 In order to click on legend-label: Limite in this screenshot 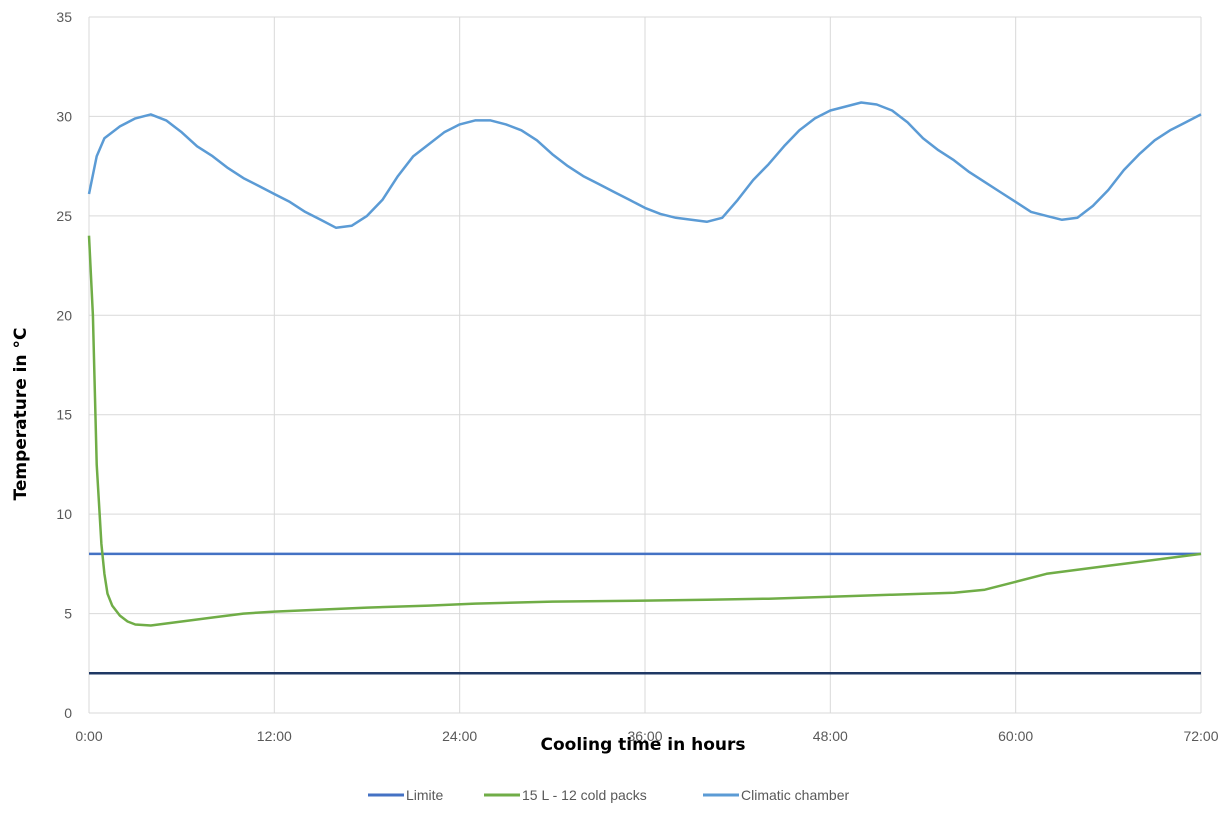, I will do `click(425, 795)`.